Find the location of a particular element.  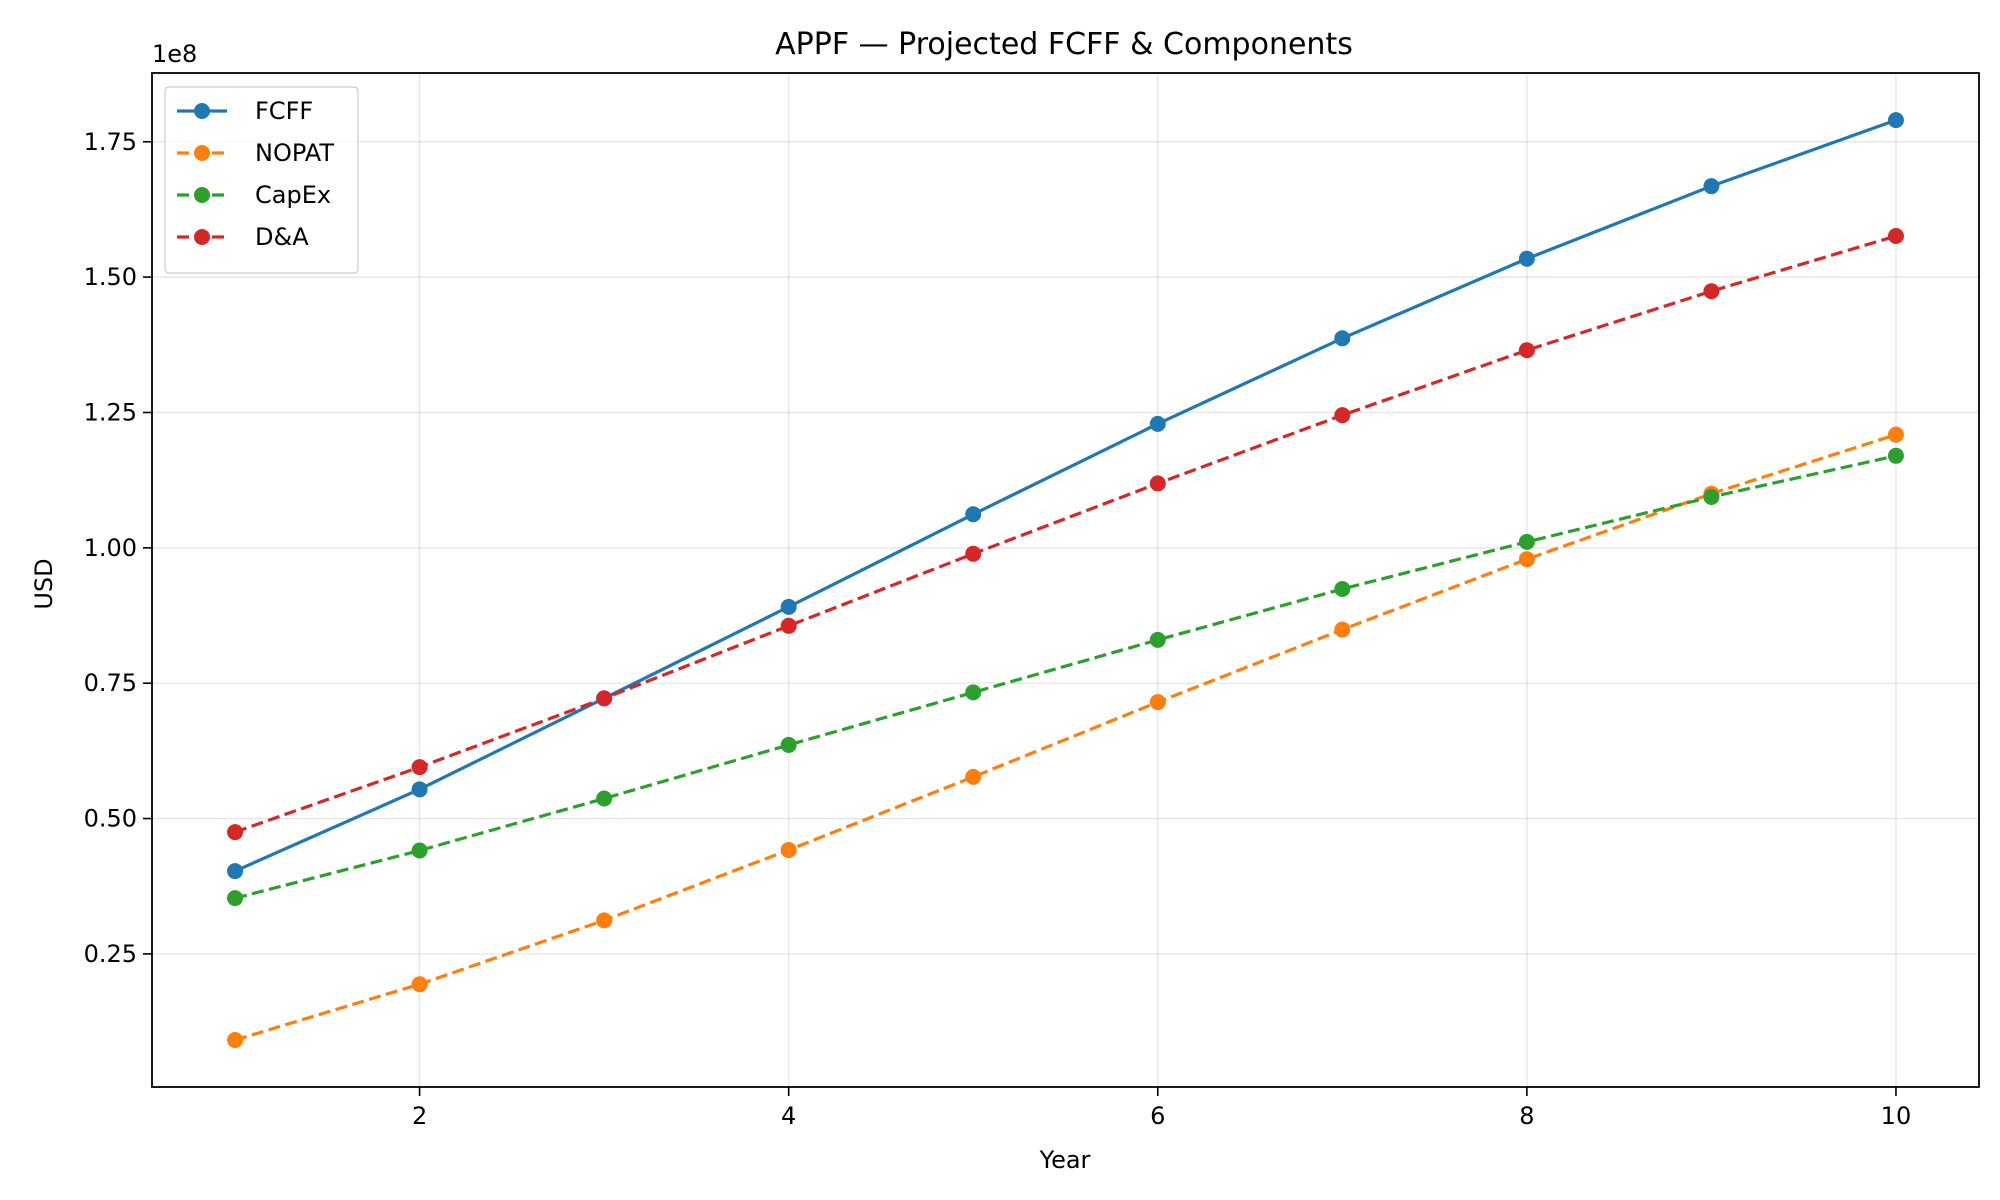

x-tick-label: 8 is located at coordinates (1526, 1116).